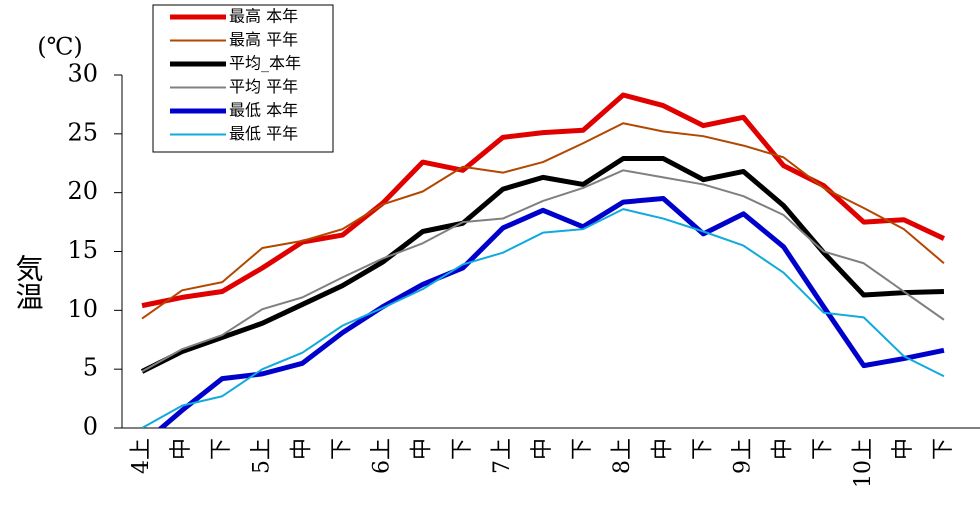 The height and width of the screenshot is (507, 980). Describe the element at coordinates (28, 282) in the screenshot. I see `y-axis-label: 気温` at that location.